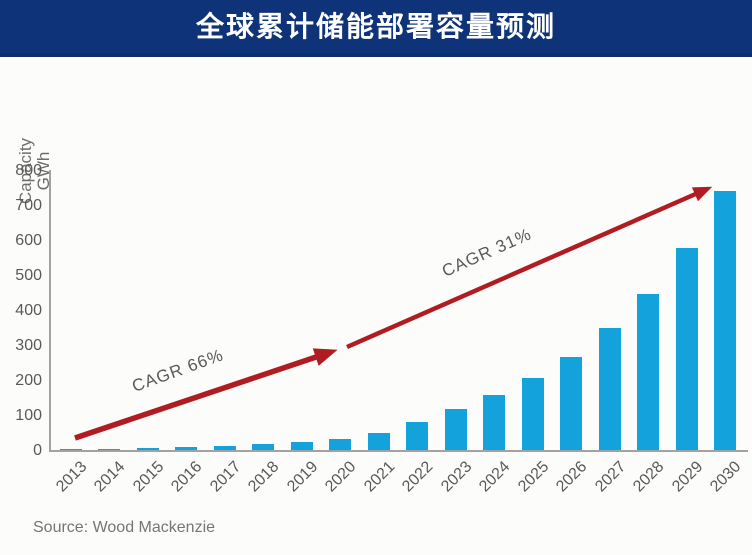 Image resolution: width=752 pixels, height=555 pixels. I want to click on bar-2020, so click(340, 444).